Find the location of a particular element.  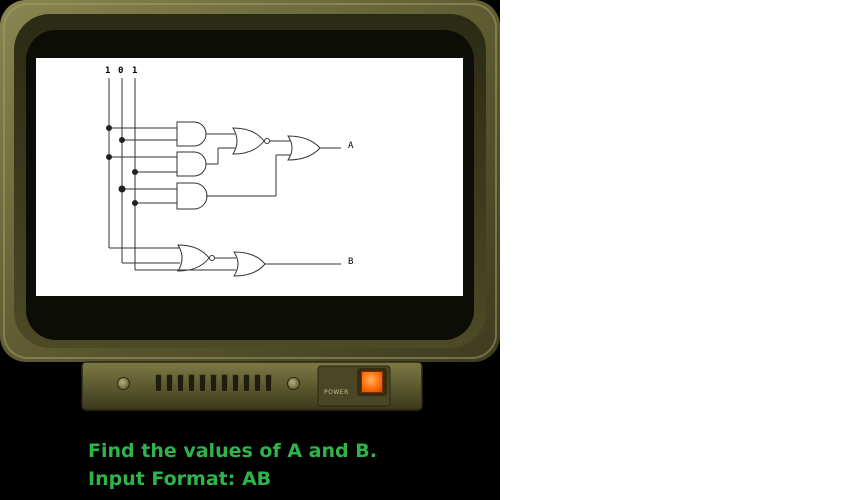

question-line-1: Find the values of A and B. is located at coordinates (232, 451).